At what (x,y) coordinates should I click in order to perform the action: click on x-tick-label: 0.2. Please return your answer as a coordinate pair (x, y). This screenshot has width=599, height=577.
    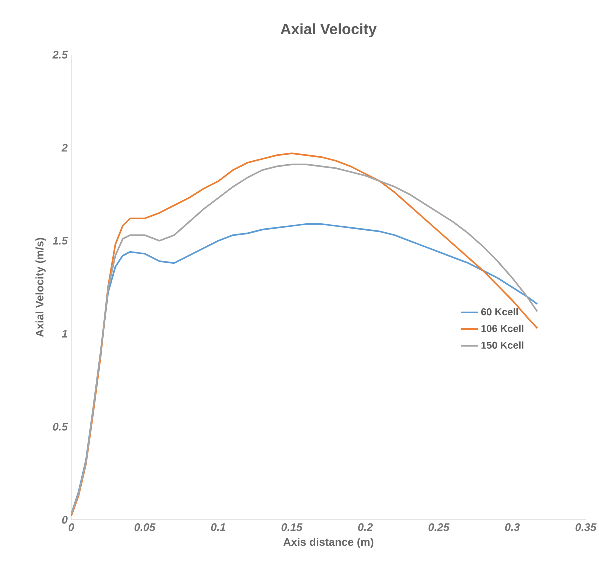
    Looking at the image, I should click on (366, 528).